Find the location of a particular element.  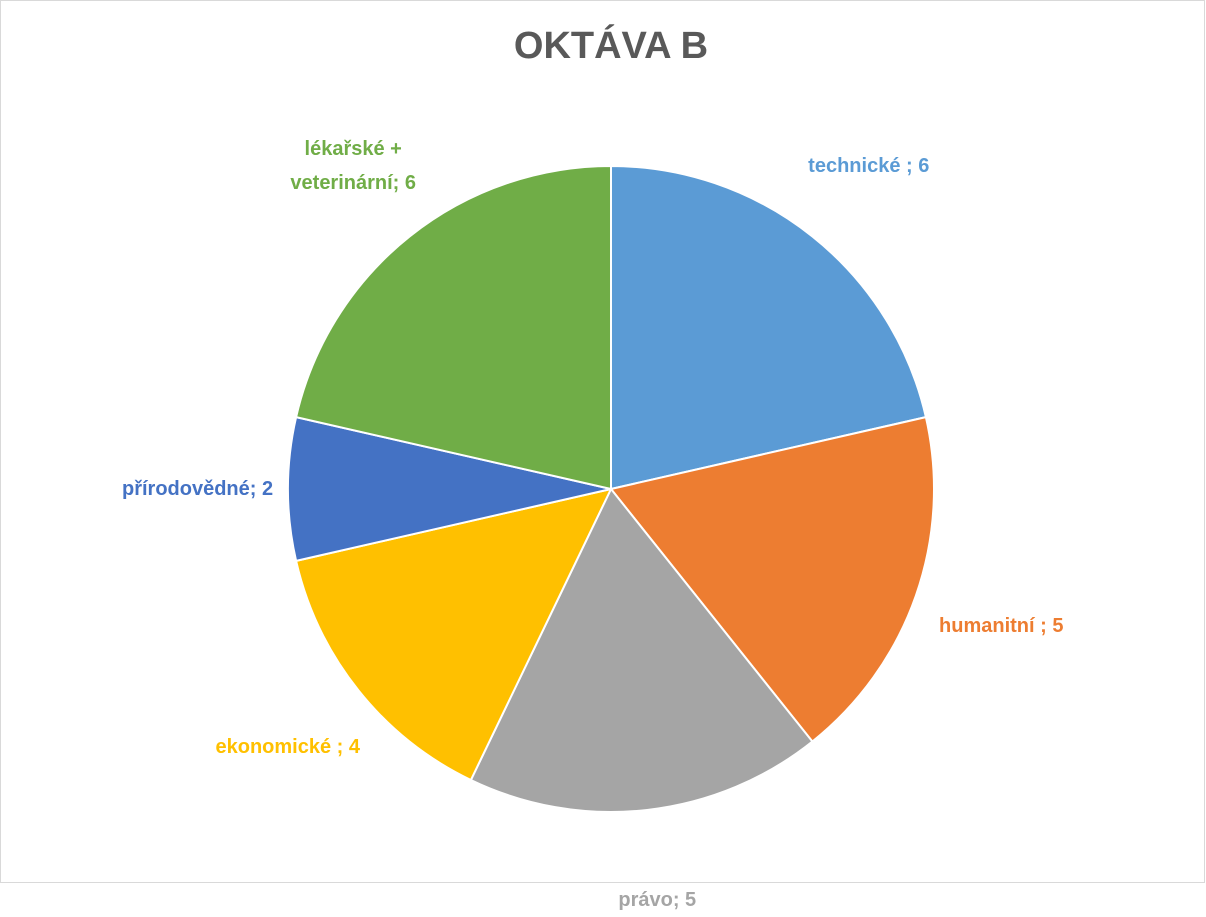

data-label: přírodovědné; 2 is located at coordinates (197, 489).